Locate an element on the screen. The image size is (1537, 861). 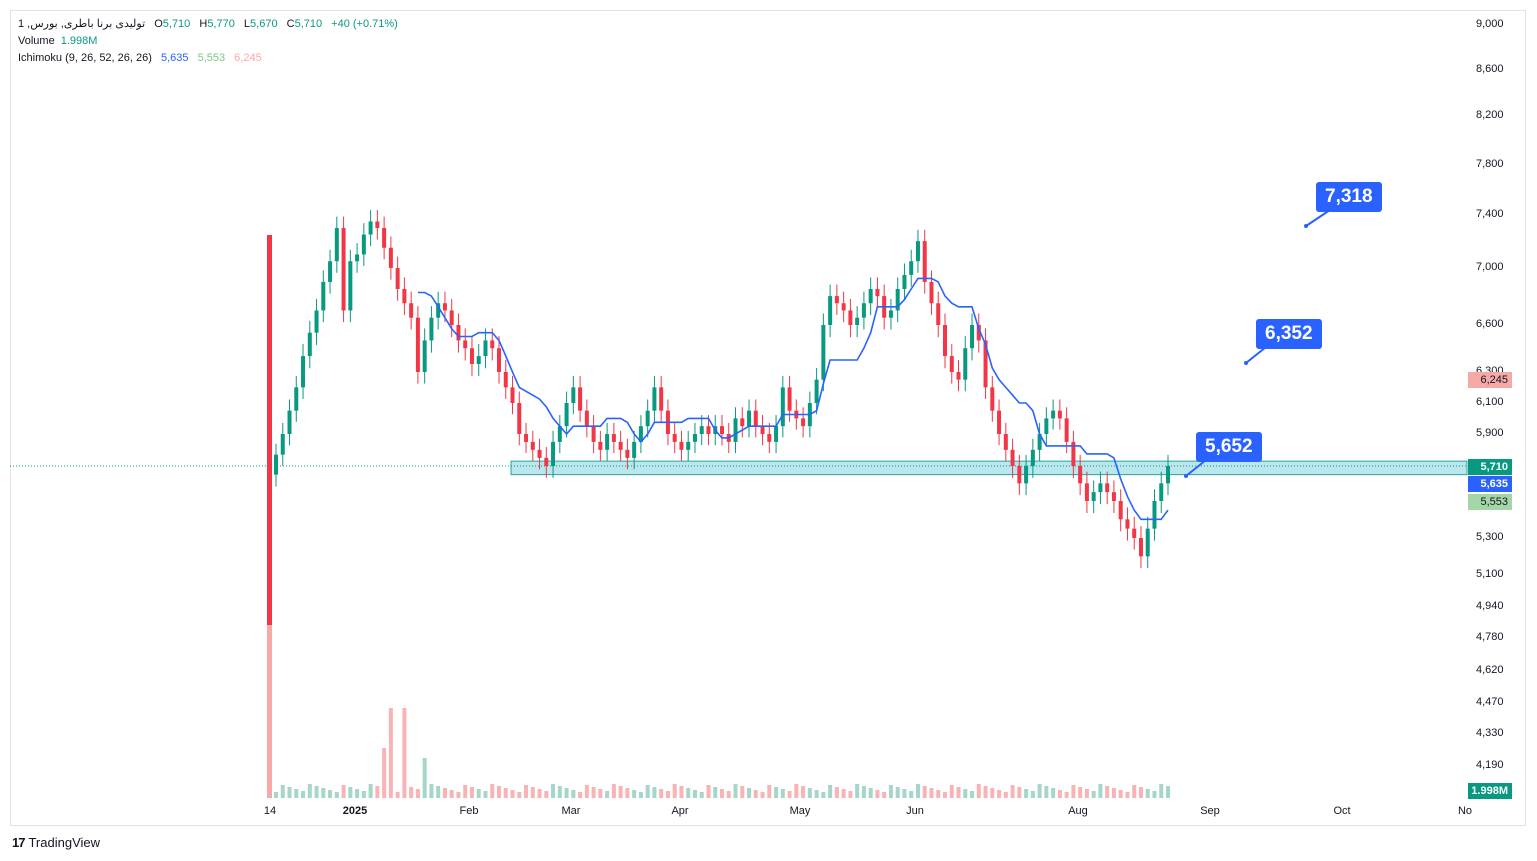
x-tick-label: Oct is located at coordinates (1342, 811).